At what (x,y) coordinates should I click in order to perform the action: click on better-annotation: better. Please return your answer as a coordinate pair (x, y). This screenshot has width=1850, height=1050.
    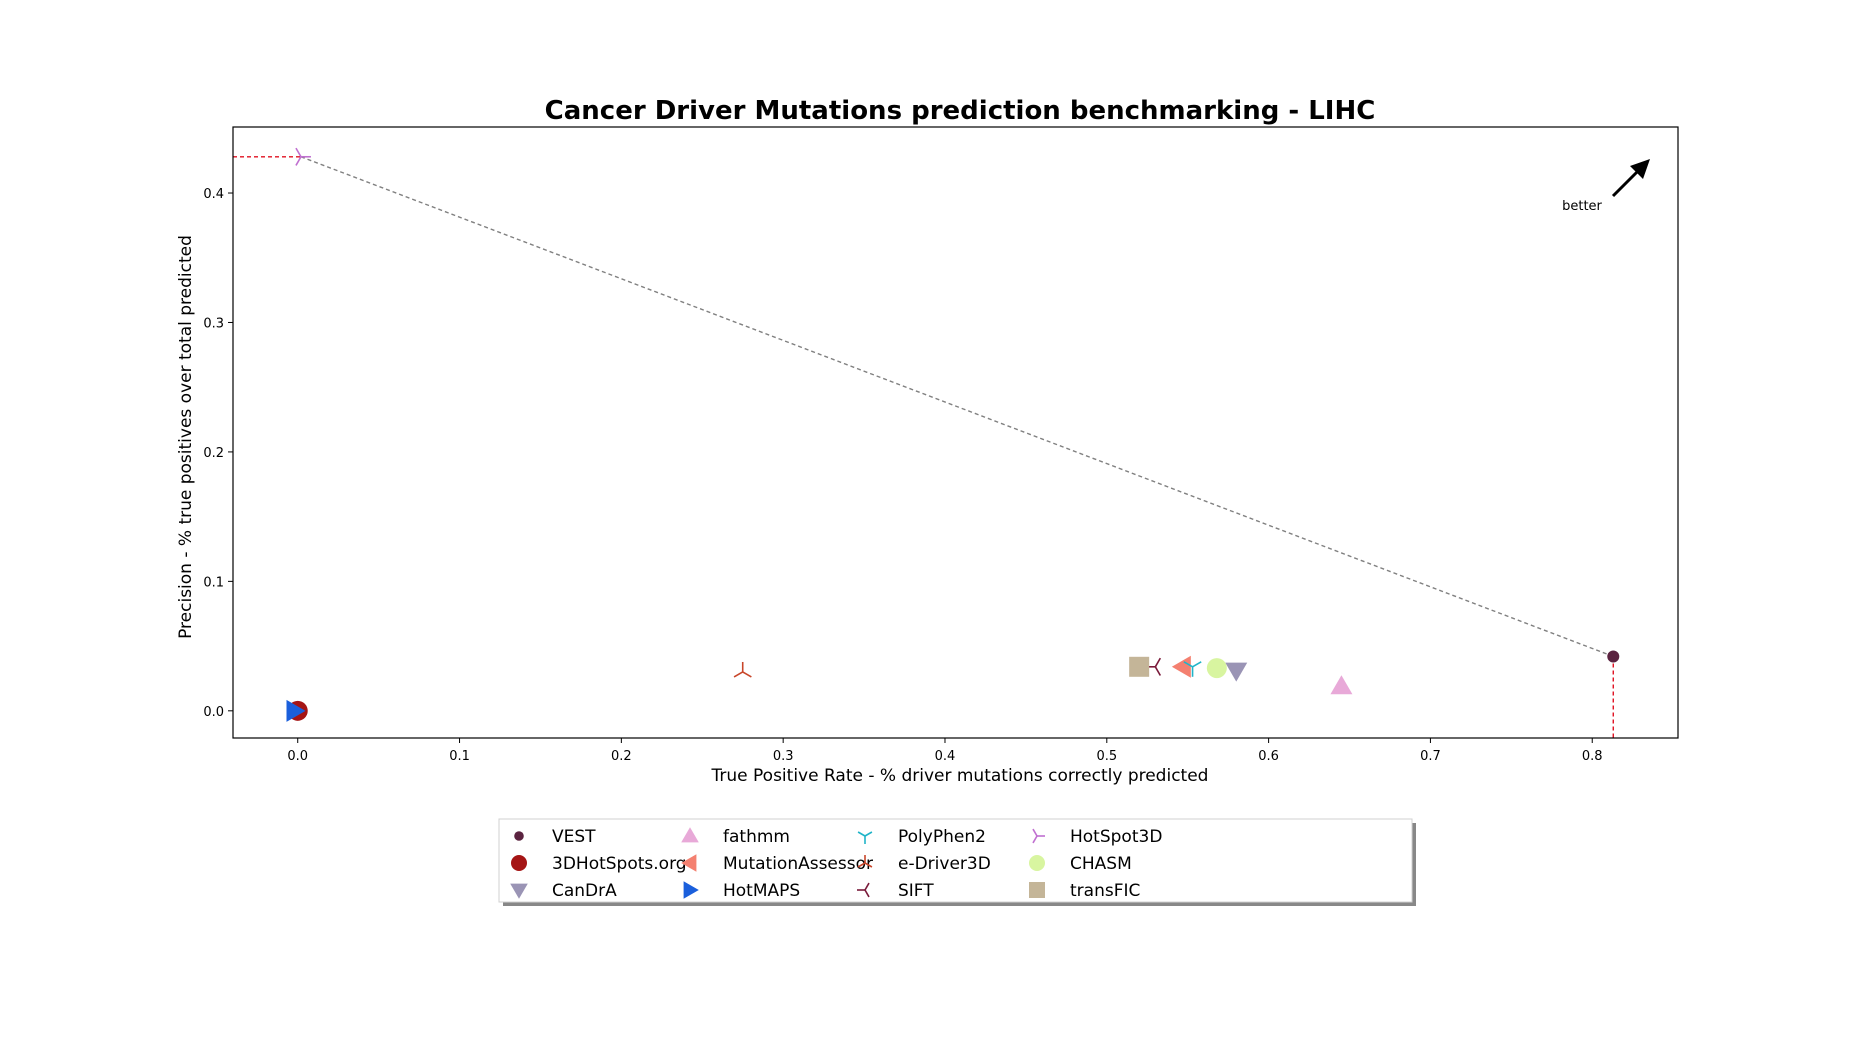
    Looking at the image, I should click on (1606, 186).